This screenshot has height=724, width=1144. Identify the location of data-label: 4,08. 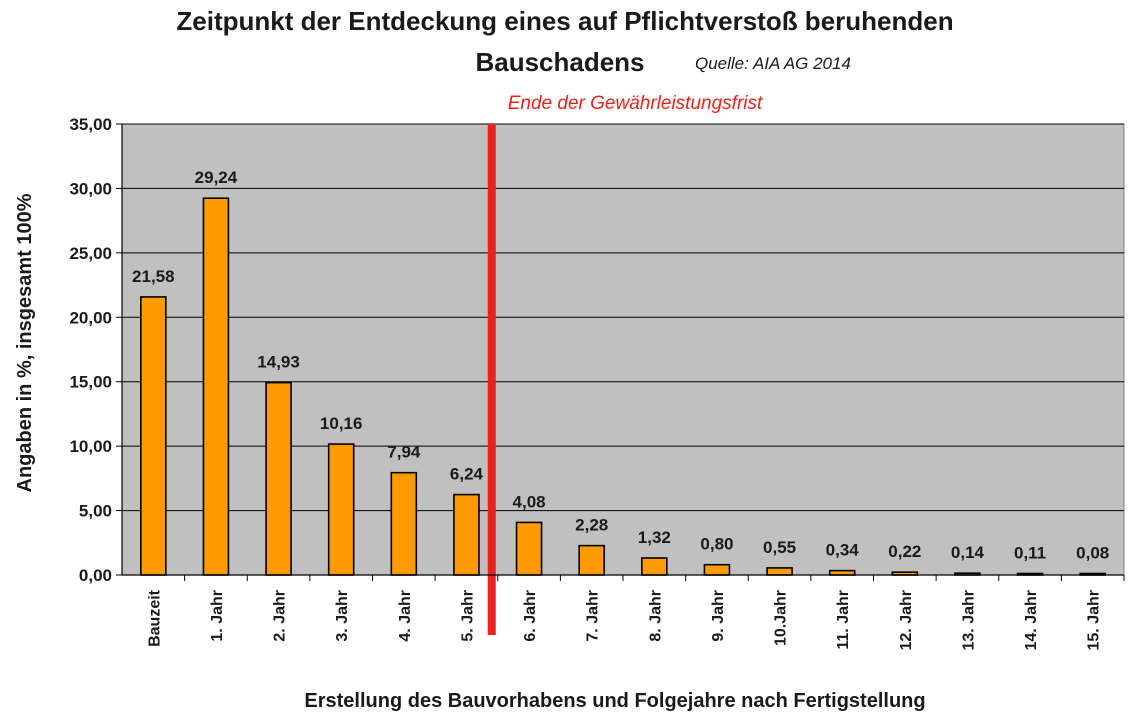
(529, 501).